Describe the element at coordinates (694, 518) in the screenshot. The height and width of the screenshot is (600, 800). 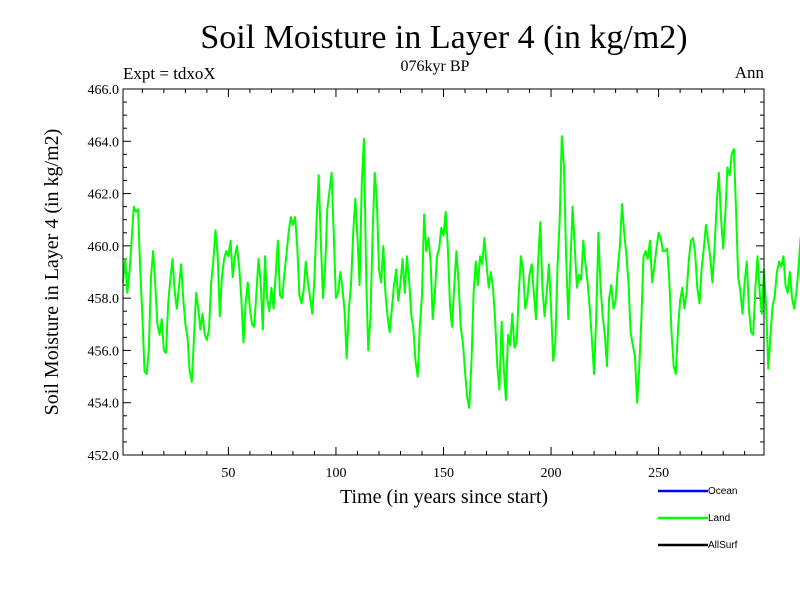
I see `legend-item-land: Land` at that location.